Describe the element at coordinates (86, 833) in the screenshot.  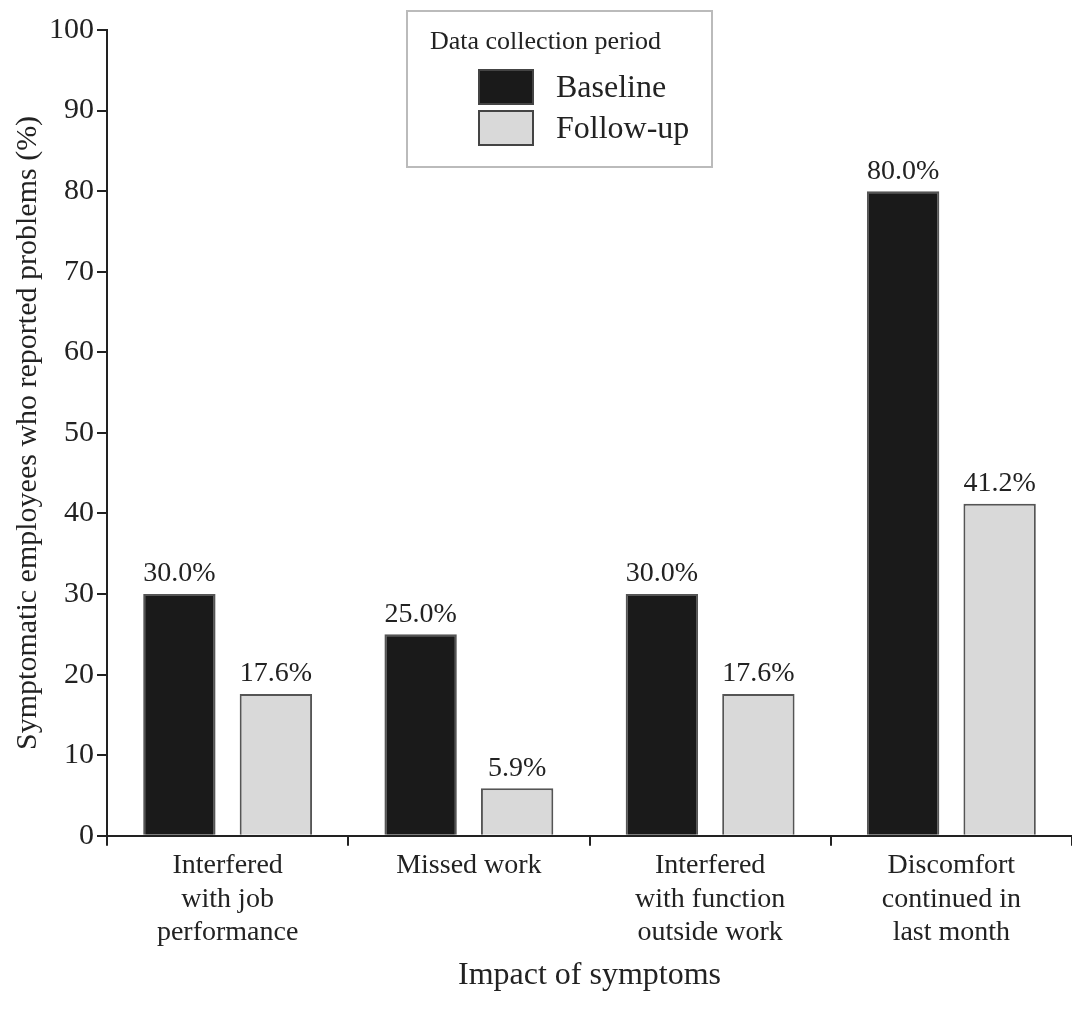
I see `y-tick-label: 0` at that location.